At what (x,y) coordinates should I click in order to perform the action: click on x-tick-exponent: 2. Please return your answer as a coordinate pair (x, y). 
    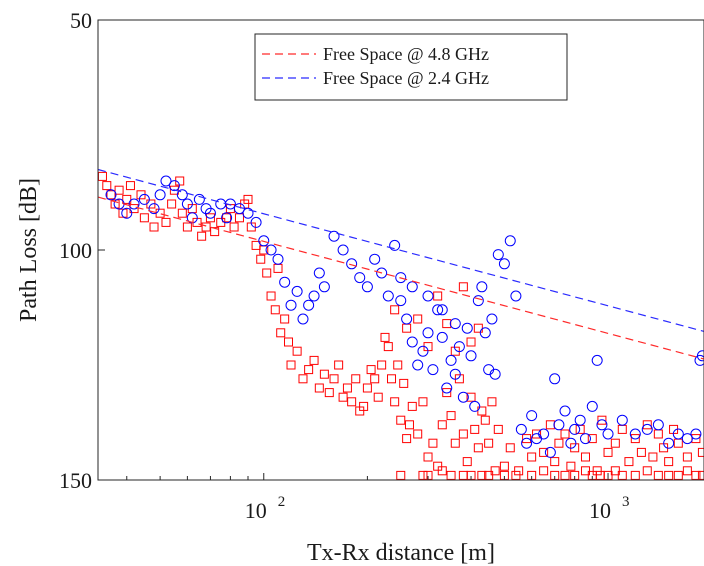
    Looking at the image, I should click on (282, 502).